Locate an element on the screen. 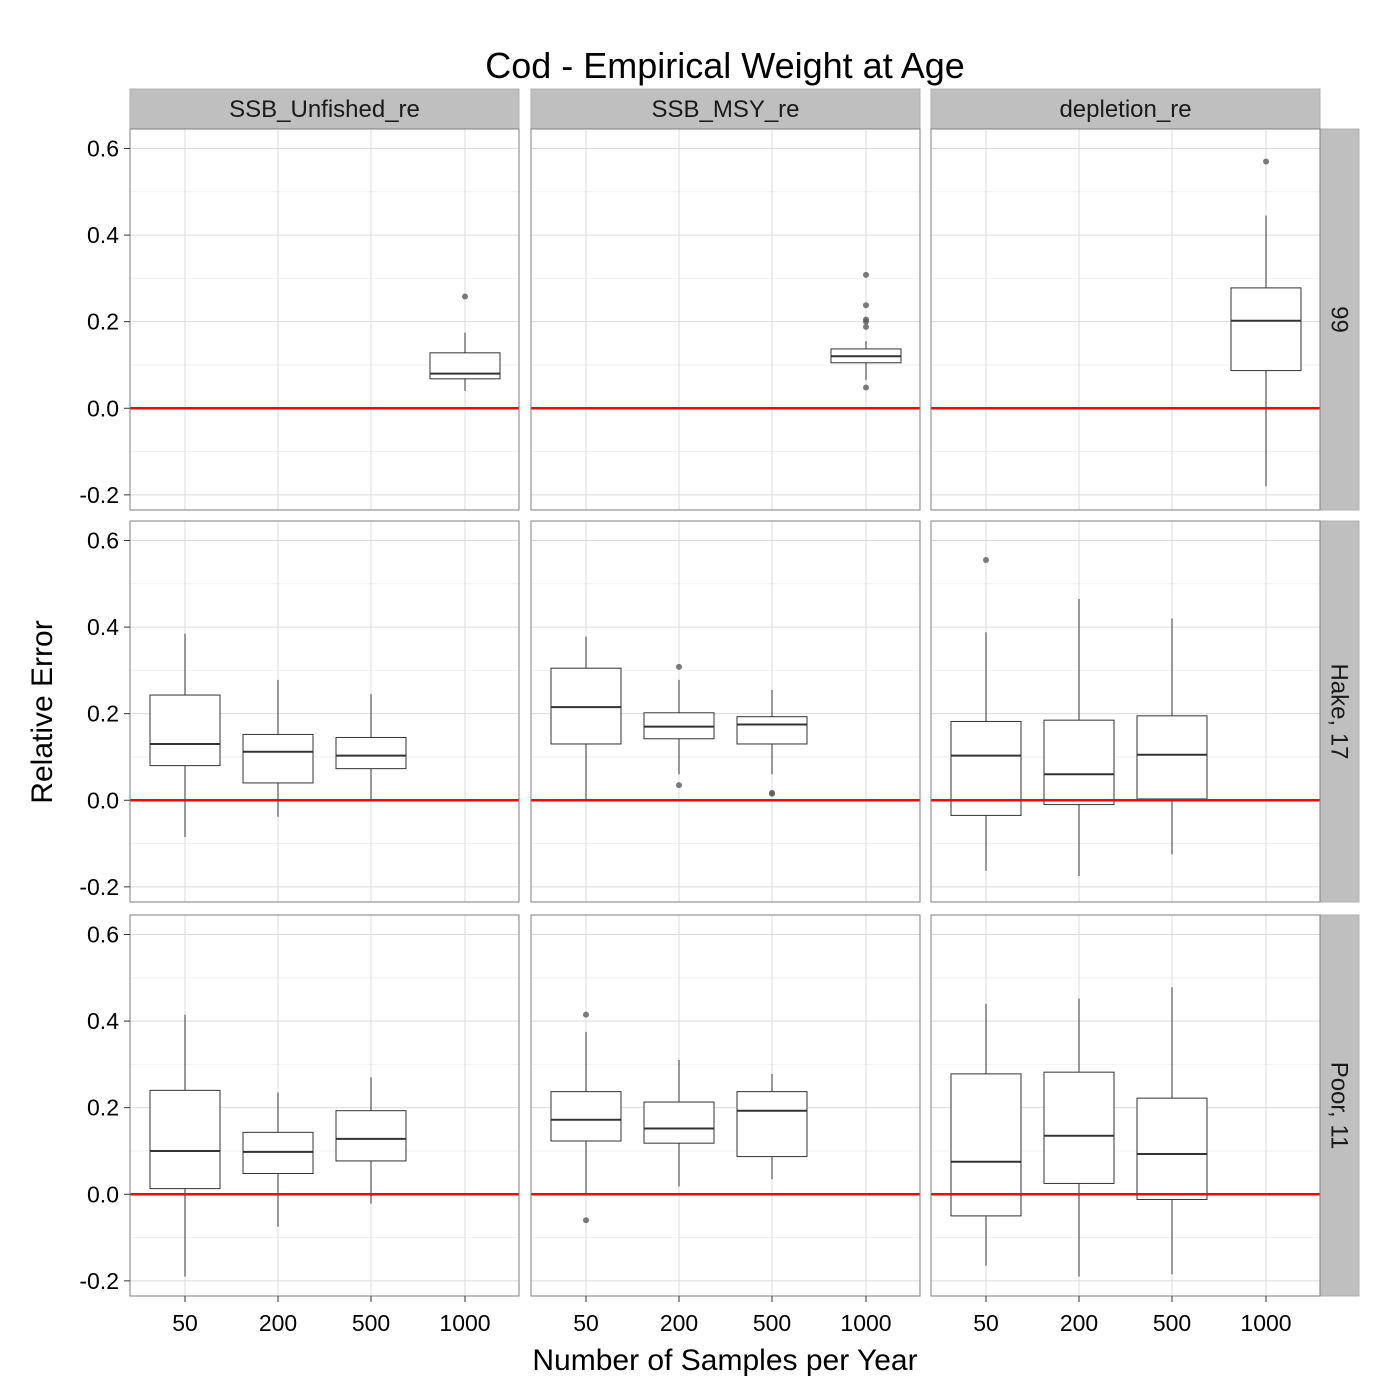 The image size is (1400, 1400). facet-strip-column-label: depletion_re is located at coordinates (1125, 109).